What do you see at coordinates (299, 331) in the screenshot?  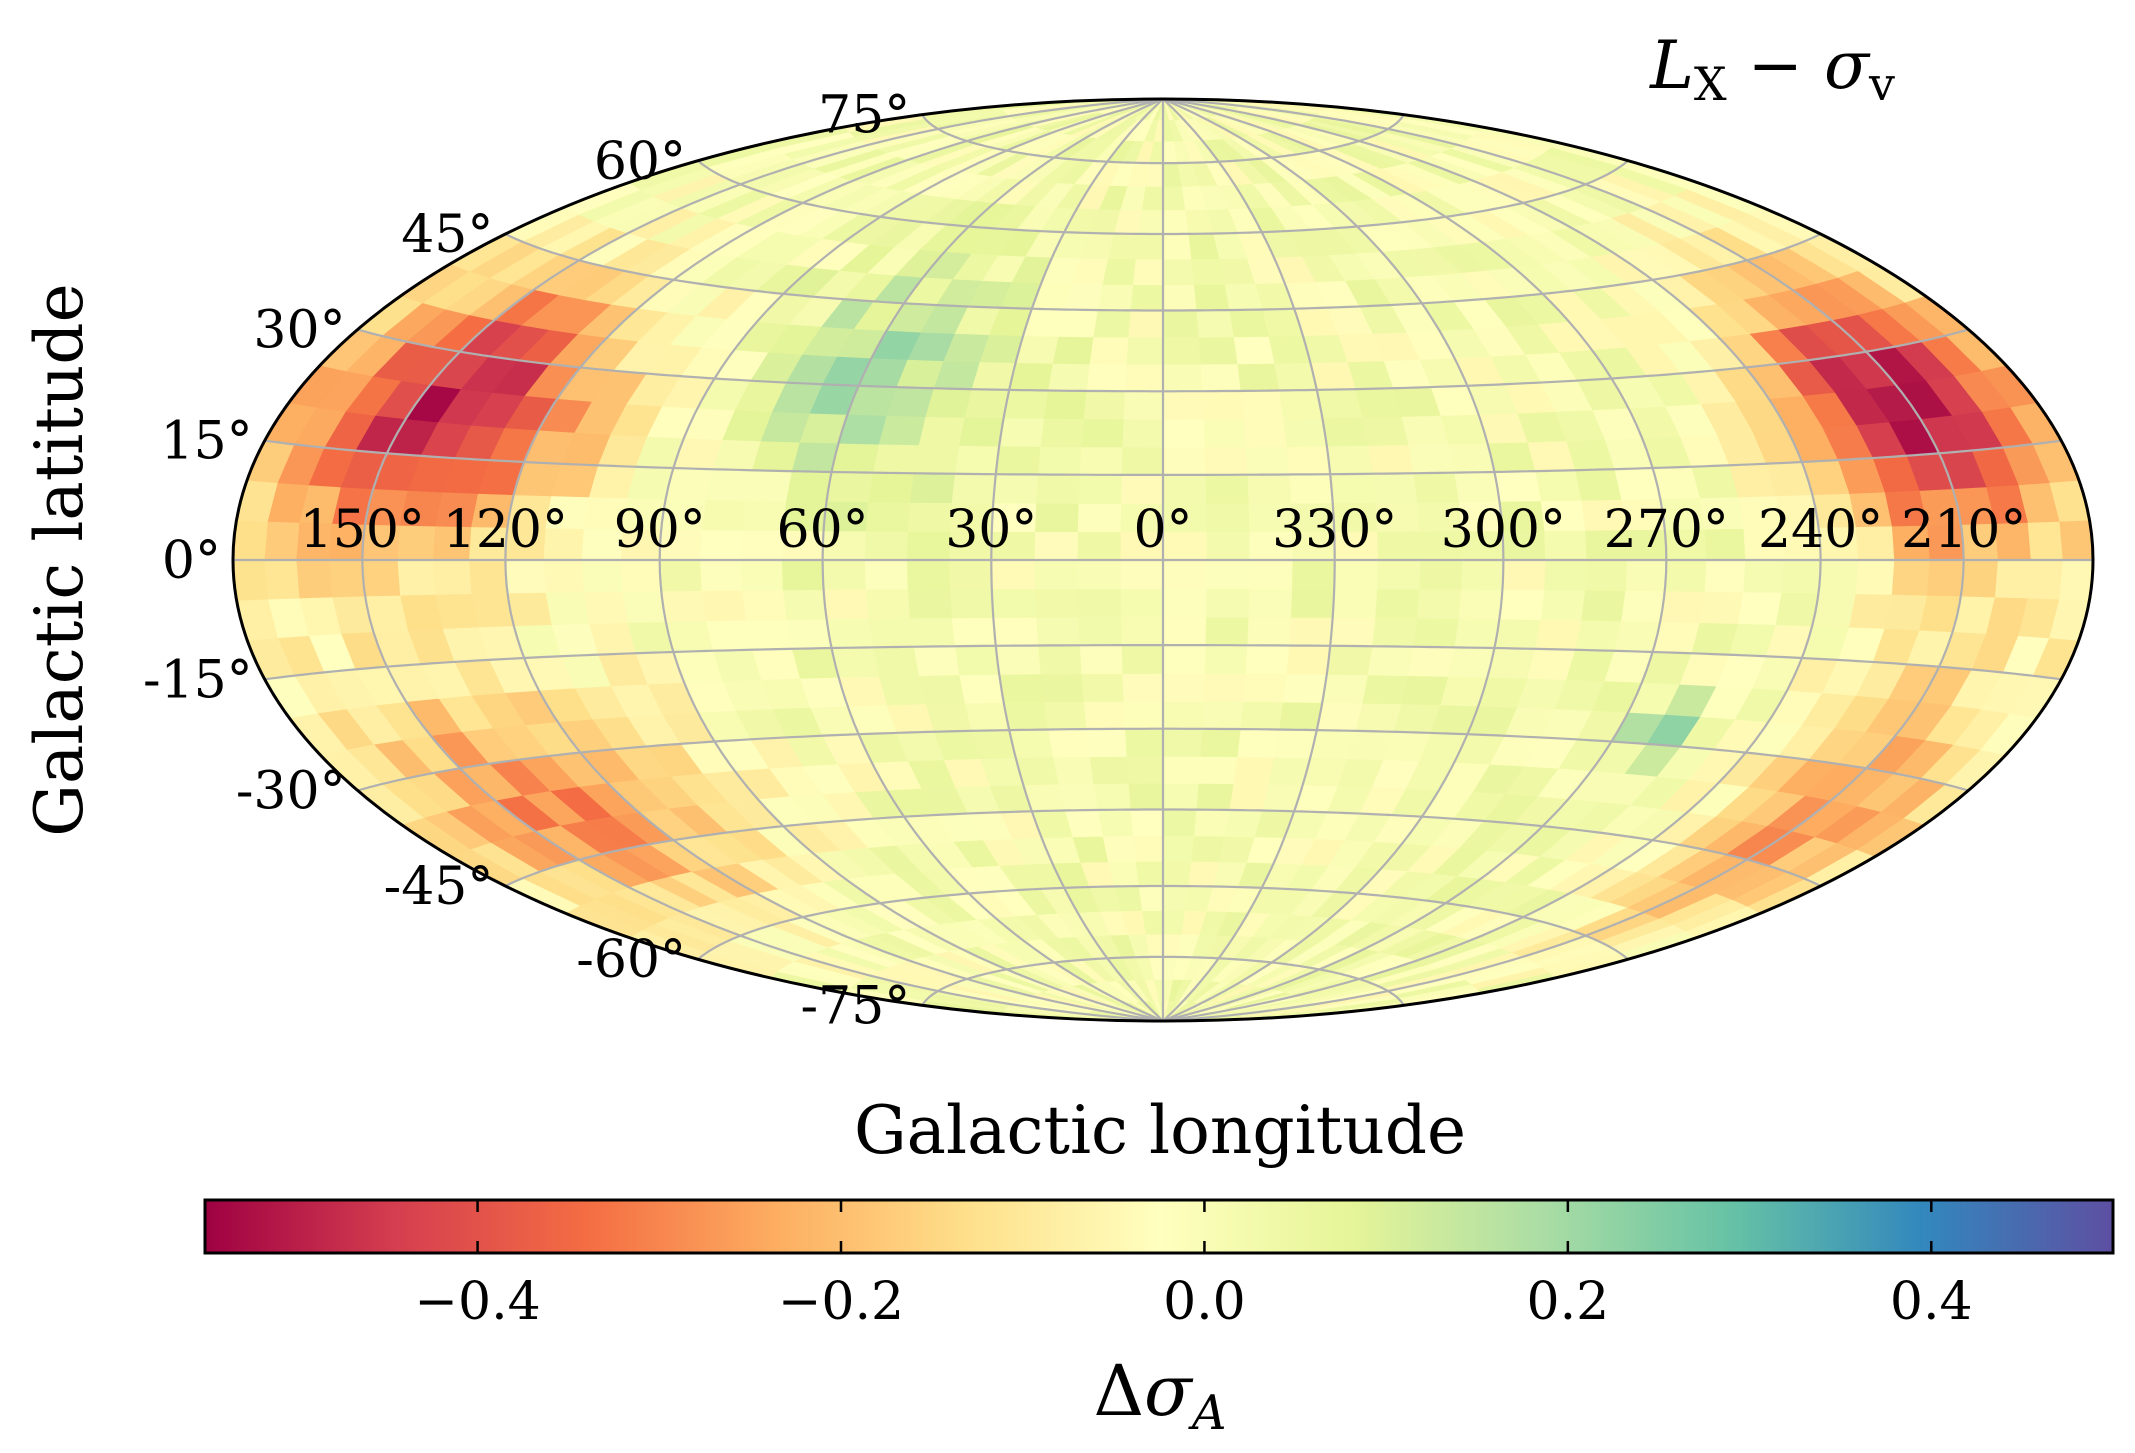 I see `latitude-tick-label: 30°` at bounding box center [299, 331].